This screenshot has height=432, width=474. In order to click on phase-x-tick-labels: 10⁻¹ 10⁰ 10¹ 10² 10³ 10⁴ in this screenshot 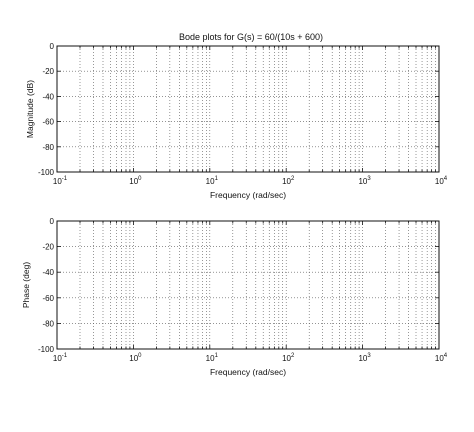, I will do `click(250, 358)`.